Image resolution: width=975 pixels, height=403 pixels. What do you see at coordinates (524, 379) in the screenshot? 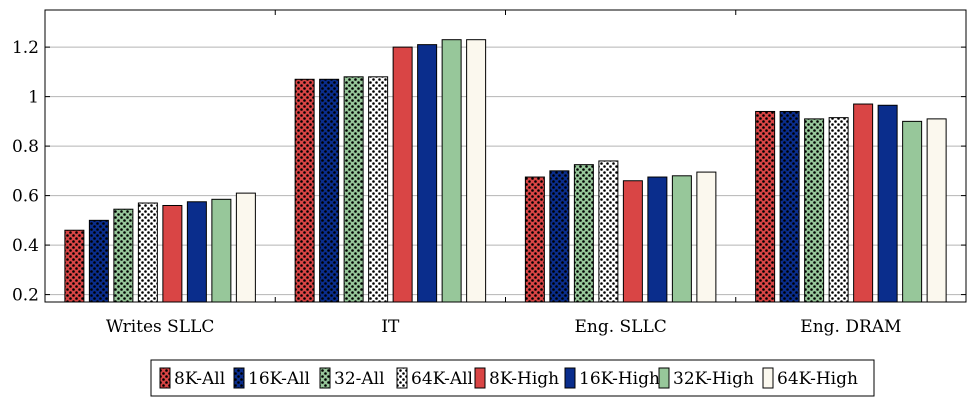
I see `legend-label: 8K-High` at bounding box center [524, 379].